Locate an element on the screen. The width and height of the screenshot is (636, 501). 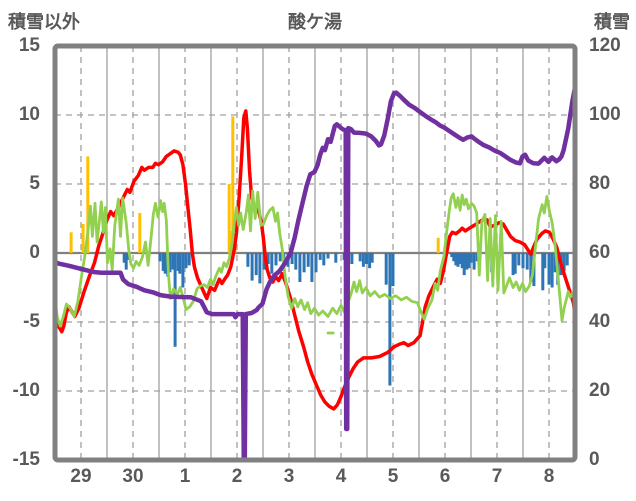
x-tick-5: 5 is located at coordinates (393, 476).